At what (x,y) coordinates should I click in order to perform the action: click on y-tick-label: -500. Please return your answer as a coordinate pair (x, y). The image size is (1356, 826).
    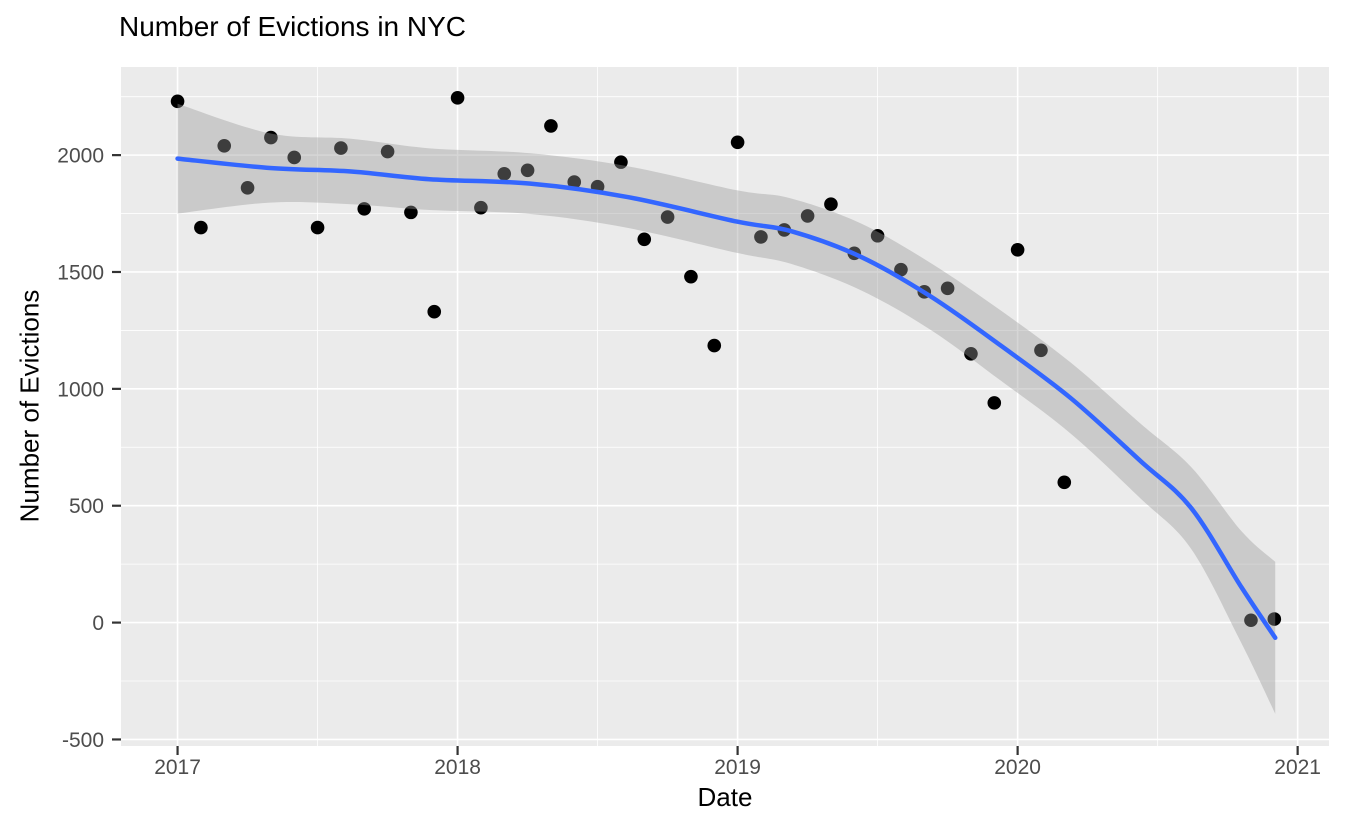
    Looking at the image, I should click on (83, 740).